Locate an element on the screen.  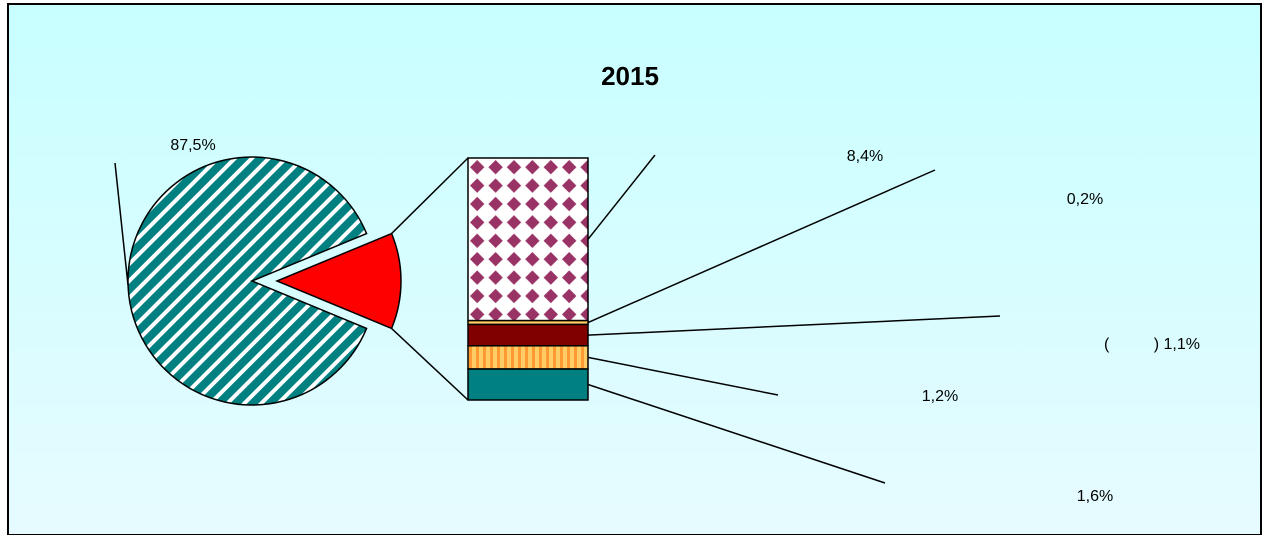
data-label: ( ) 1,1% is located at coordinates (1152, 344).